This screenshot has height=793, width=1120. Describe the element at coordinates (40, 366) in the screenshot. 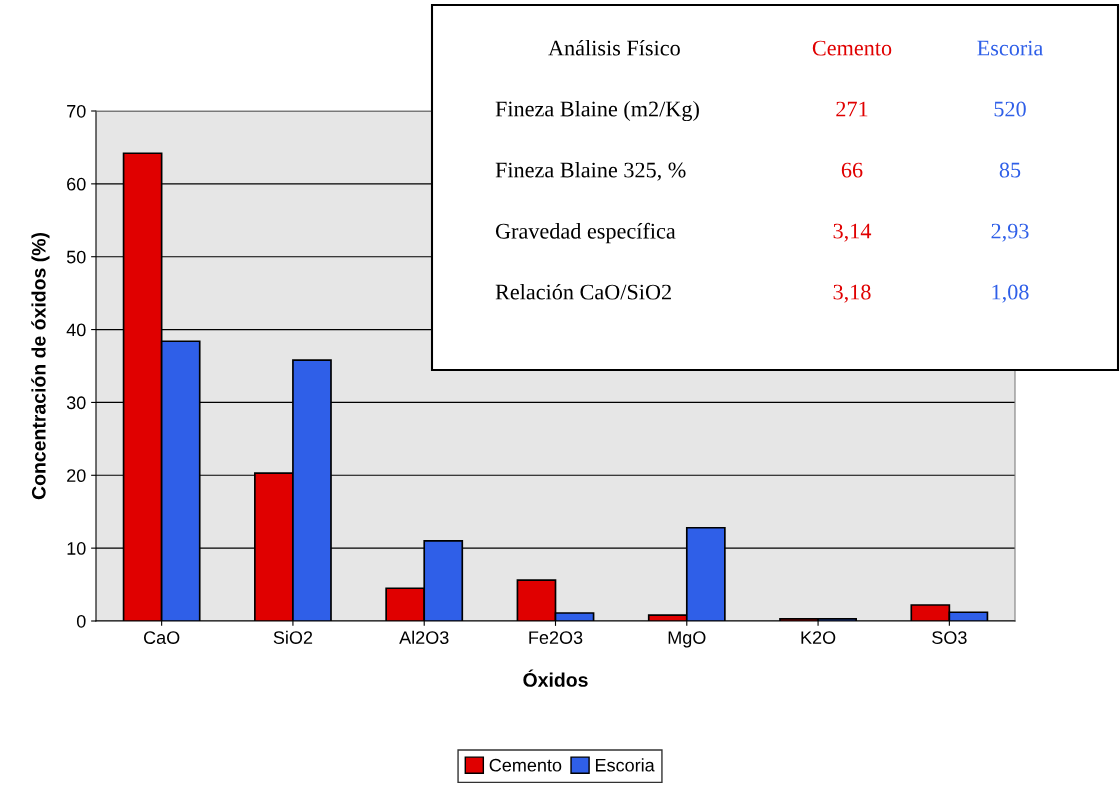

I see `y-axis-title: Concentración de óxidos (%)` at that location.